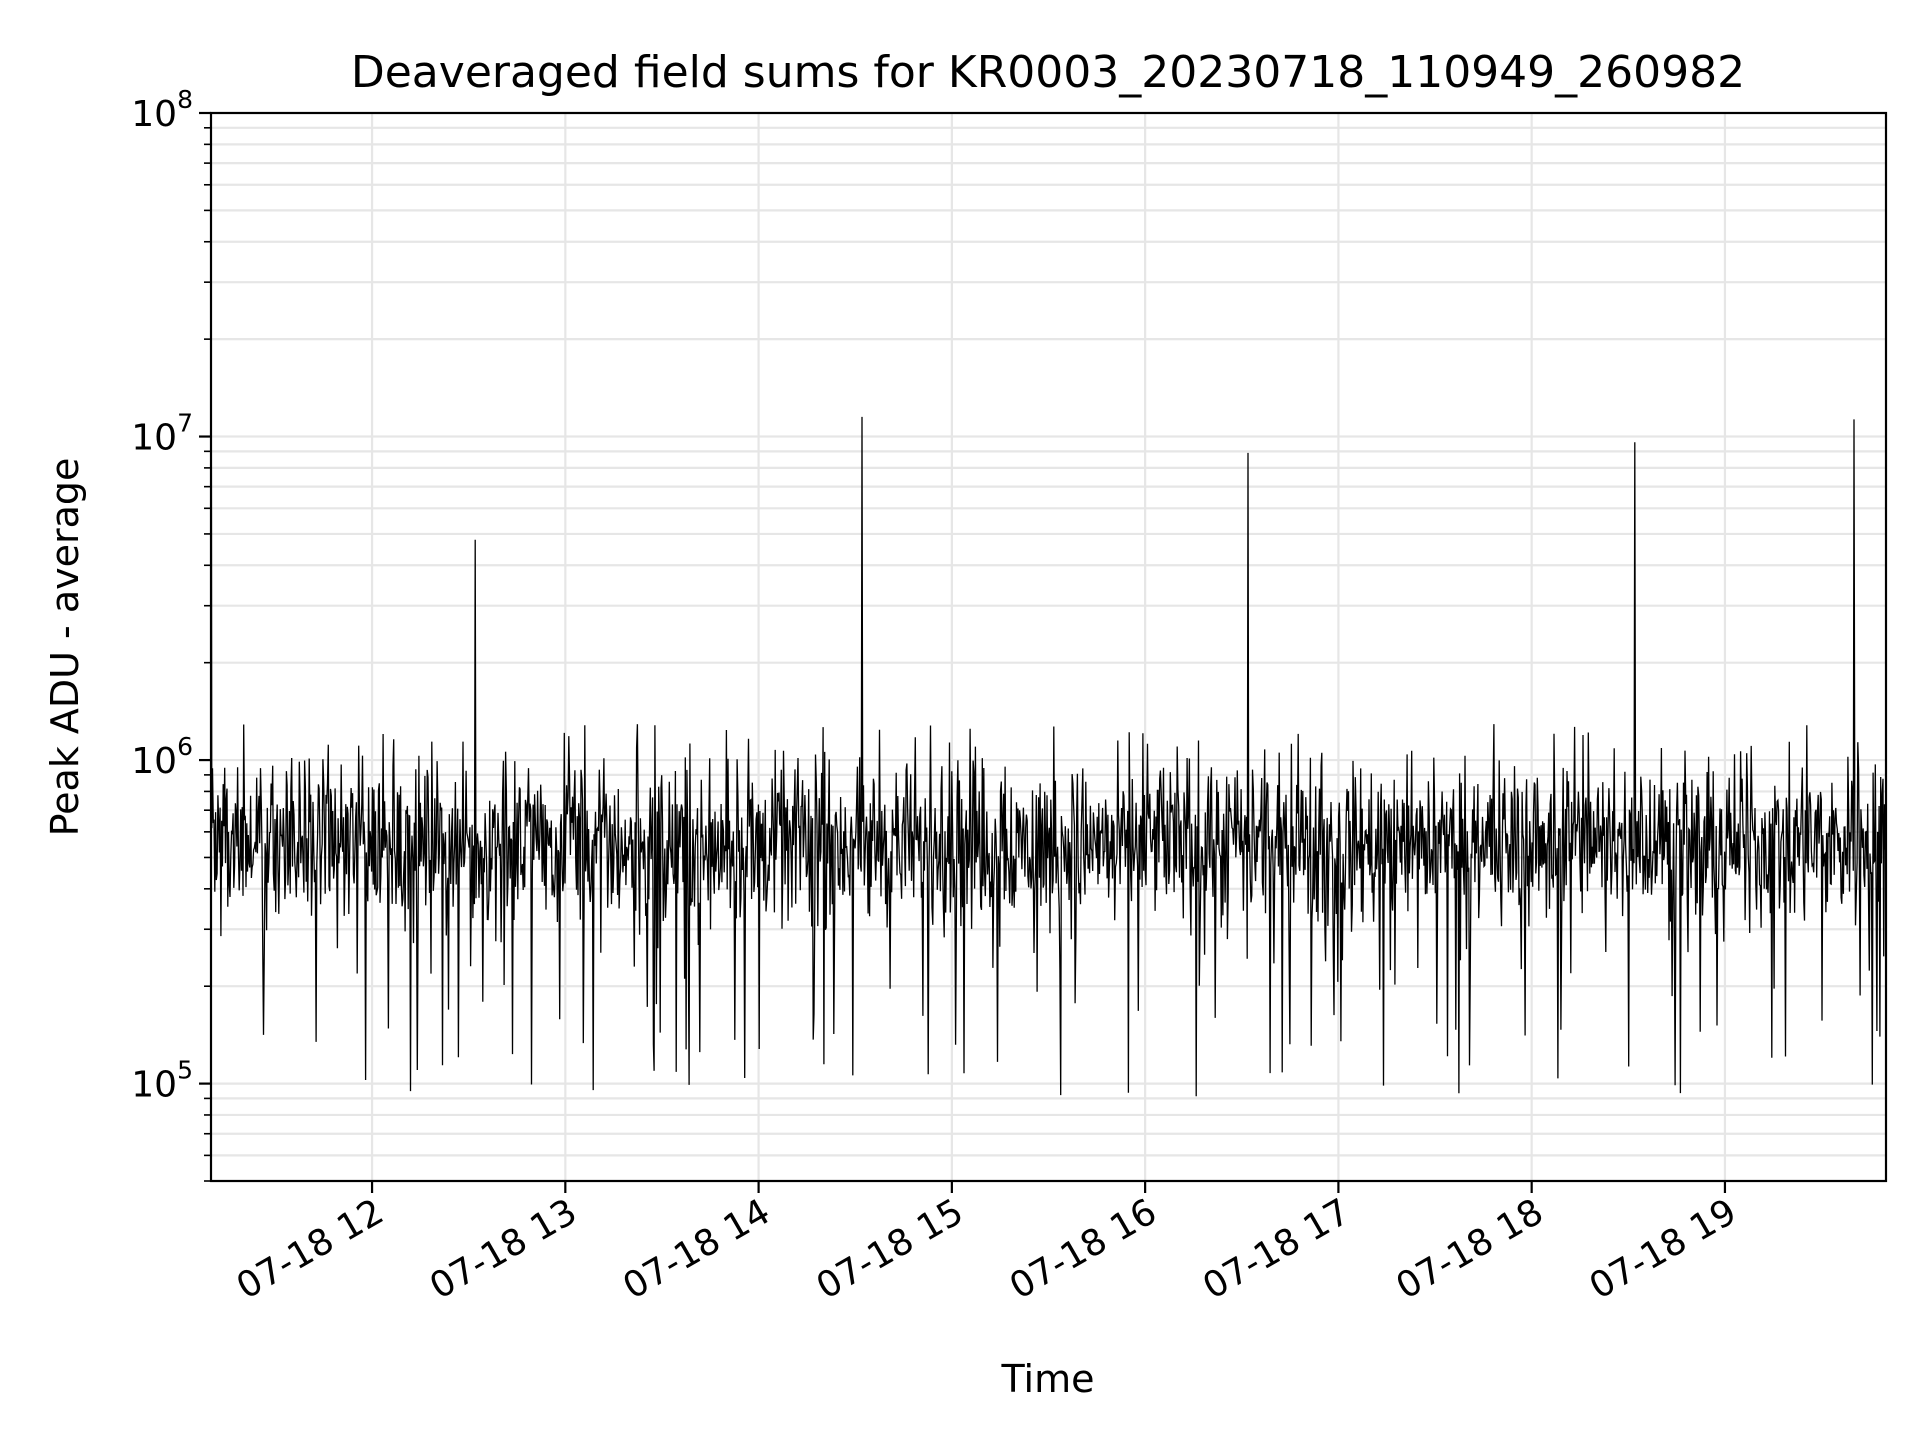 This screenshot has height=1440, width=1920. What do you see at coordinates (1048, 1379) in the screenshot?
I see `x-axis-label: Time` at bounding box center [1048, 1379].